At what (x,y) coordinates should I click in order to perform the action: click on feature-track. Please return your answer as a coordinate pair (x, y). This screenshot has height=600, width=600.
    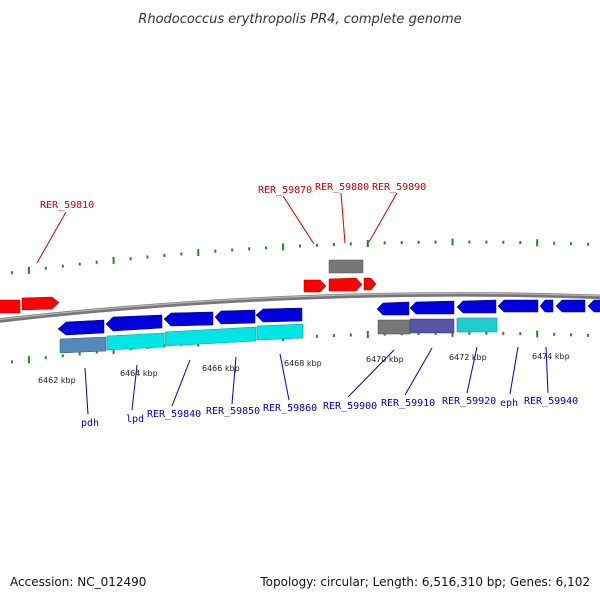
    Looking at the image, I should click on (278, 335).